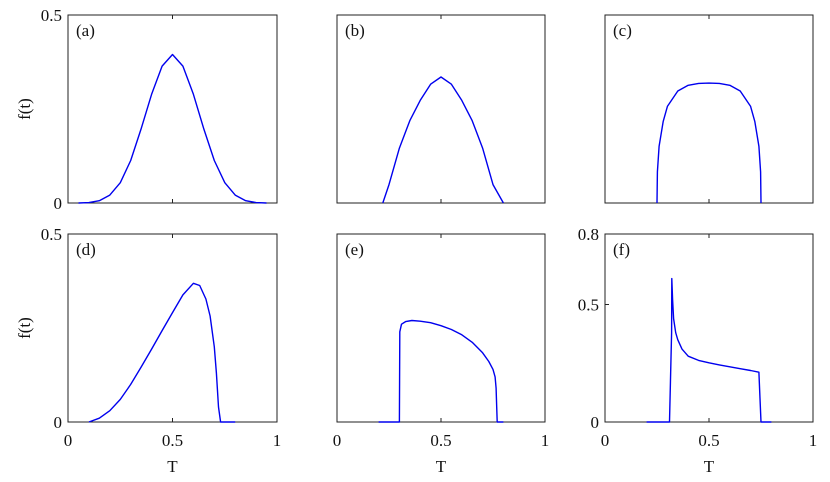 This screenshot has width=830, height=482. I want to click on panel-3: (c), so click(709, 109).